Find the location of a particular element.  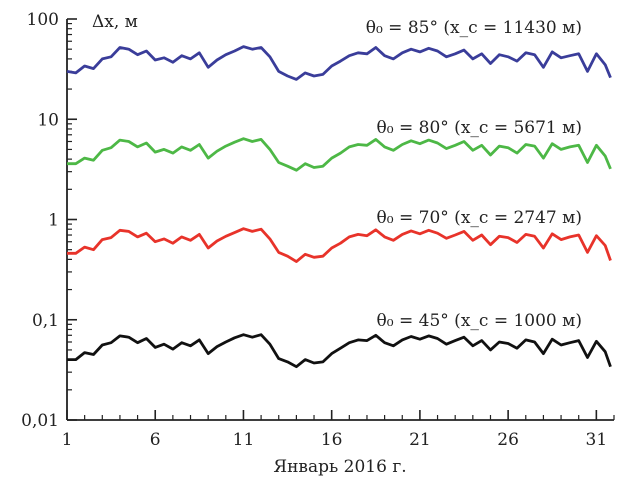

y-axis-label: Δx, м is located at coordinates (115, 22).